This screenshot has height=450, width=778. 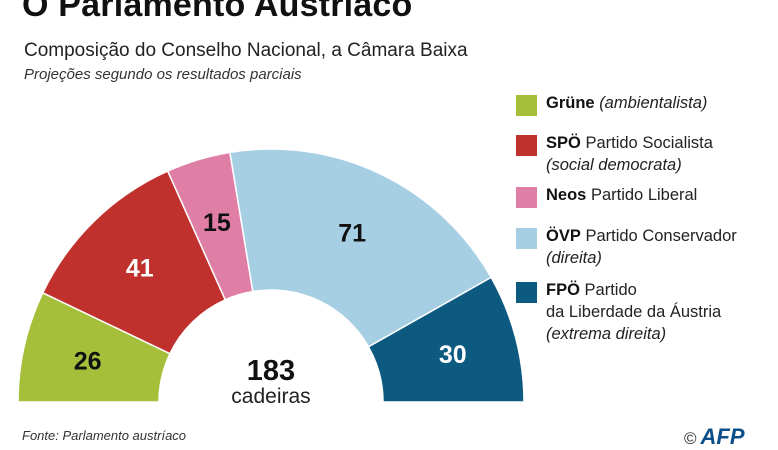 I want to click on legend-swatch-spo, so click(x=526, y=145).